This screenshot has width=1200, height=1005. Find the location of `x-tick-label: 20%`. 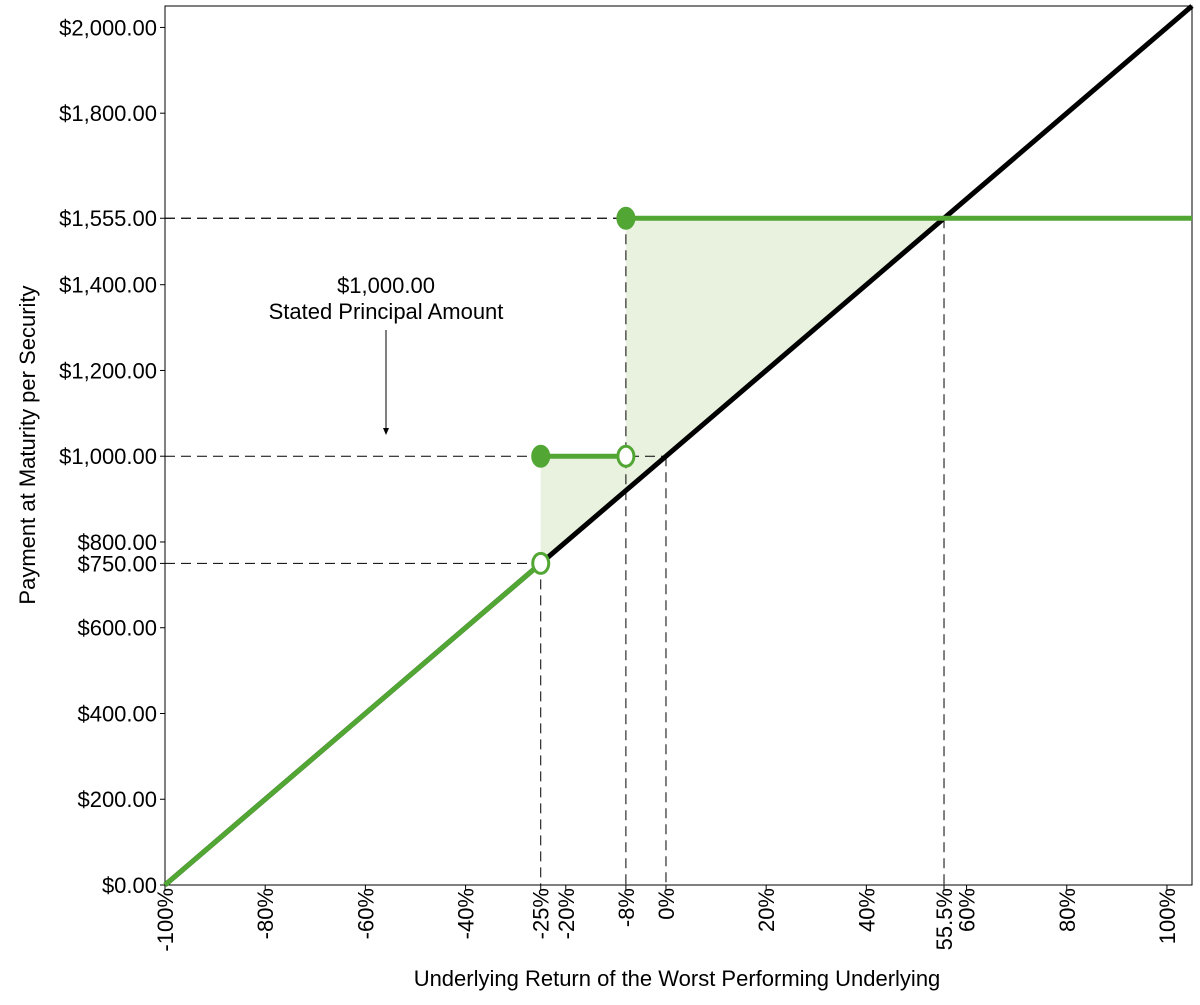

x-tick-label: 20% is located at coordinates (766, 910).